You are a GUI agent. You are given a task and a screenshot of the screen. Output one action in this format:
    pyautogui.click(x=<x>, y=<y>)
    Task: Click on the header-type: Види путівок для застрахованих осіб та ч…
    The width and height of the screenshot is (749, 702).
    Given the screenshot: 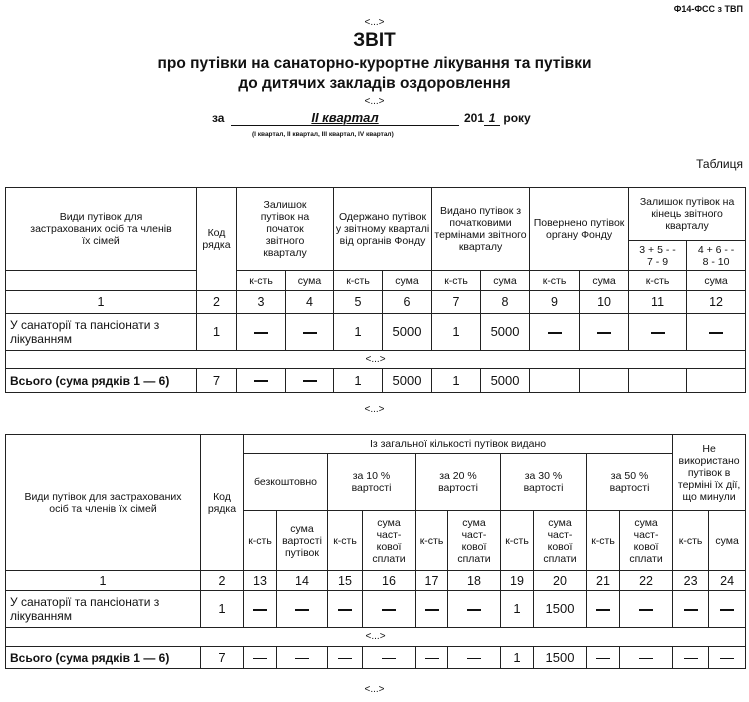 What is the action you would take?
    pyautogui.click(x=103, y=502)
    